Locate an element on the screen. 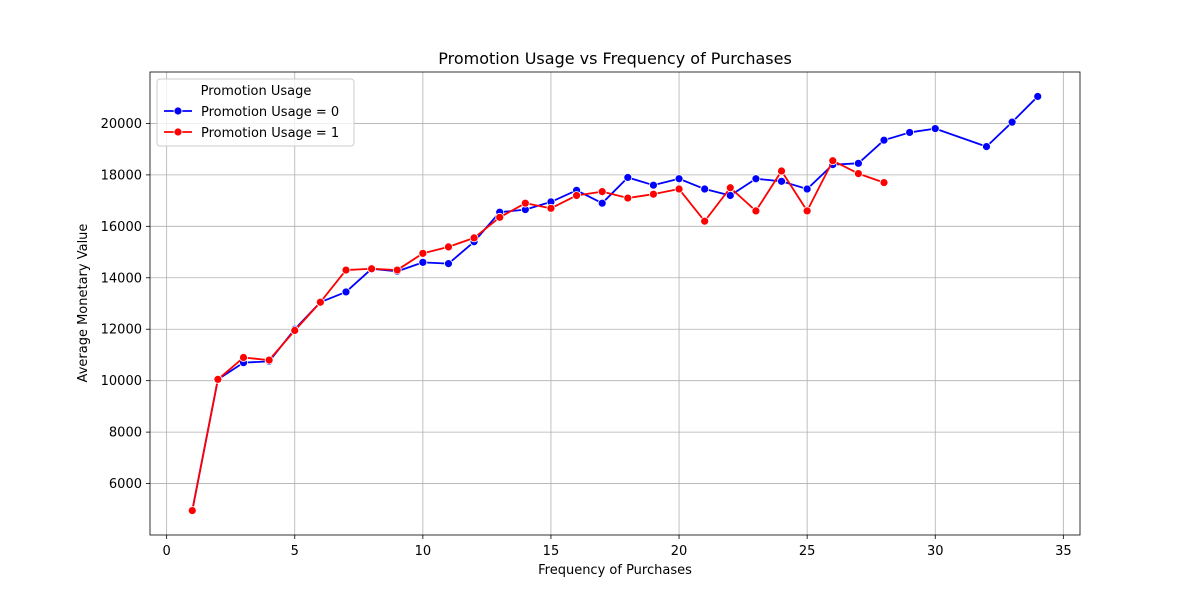 The image size is (1200, 600). y-tick-label: 10000 is located at coordinates (121, 381).